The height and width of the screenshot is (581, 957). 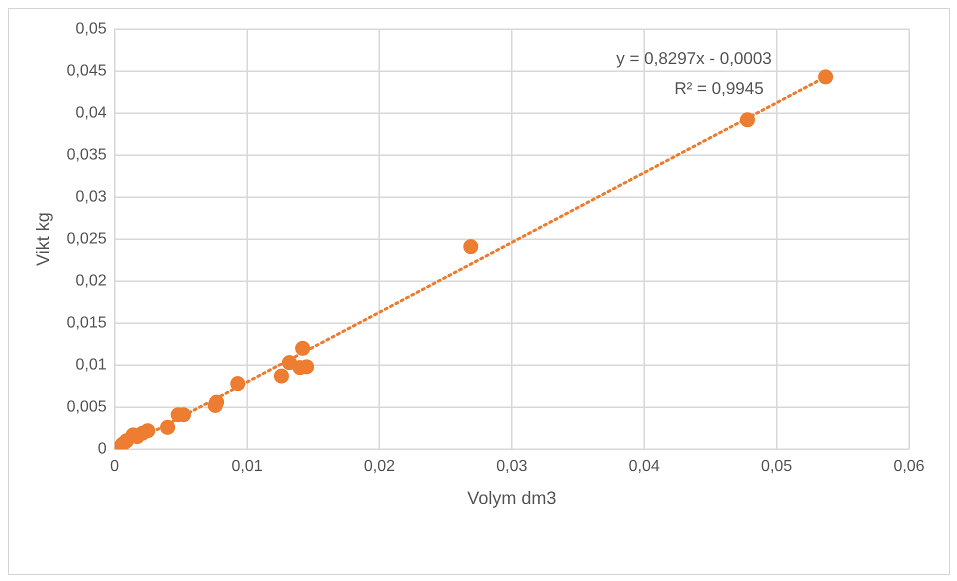 I want to click on x-tick-label: 0,04, so click(x=644, y=467).